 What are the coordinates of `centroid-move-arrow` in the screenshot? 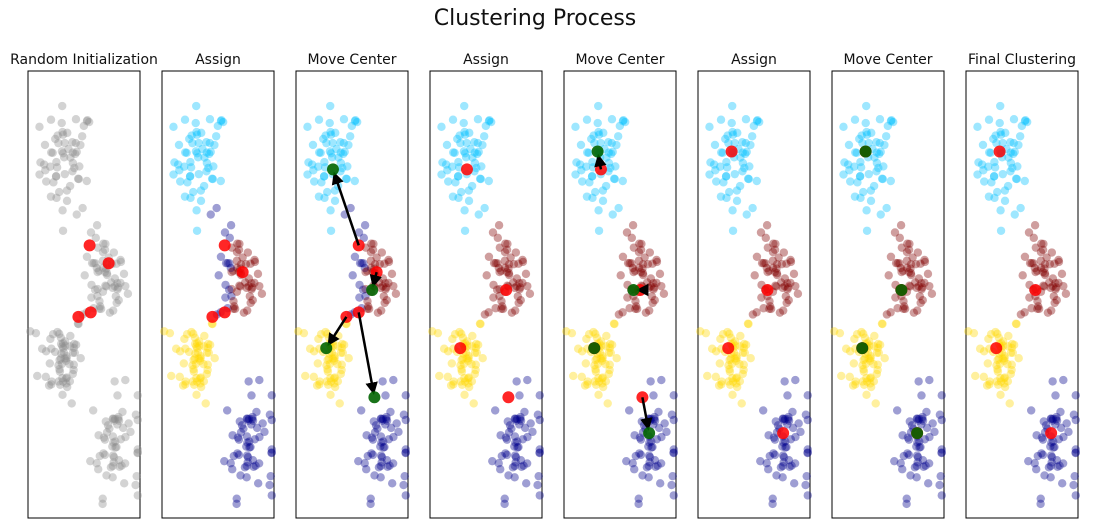 It's located at (345, 208).